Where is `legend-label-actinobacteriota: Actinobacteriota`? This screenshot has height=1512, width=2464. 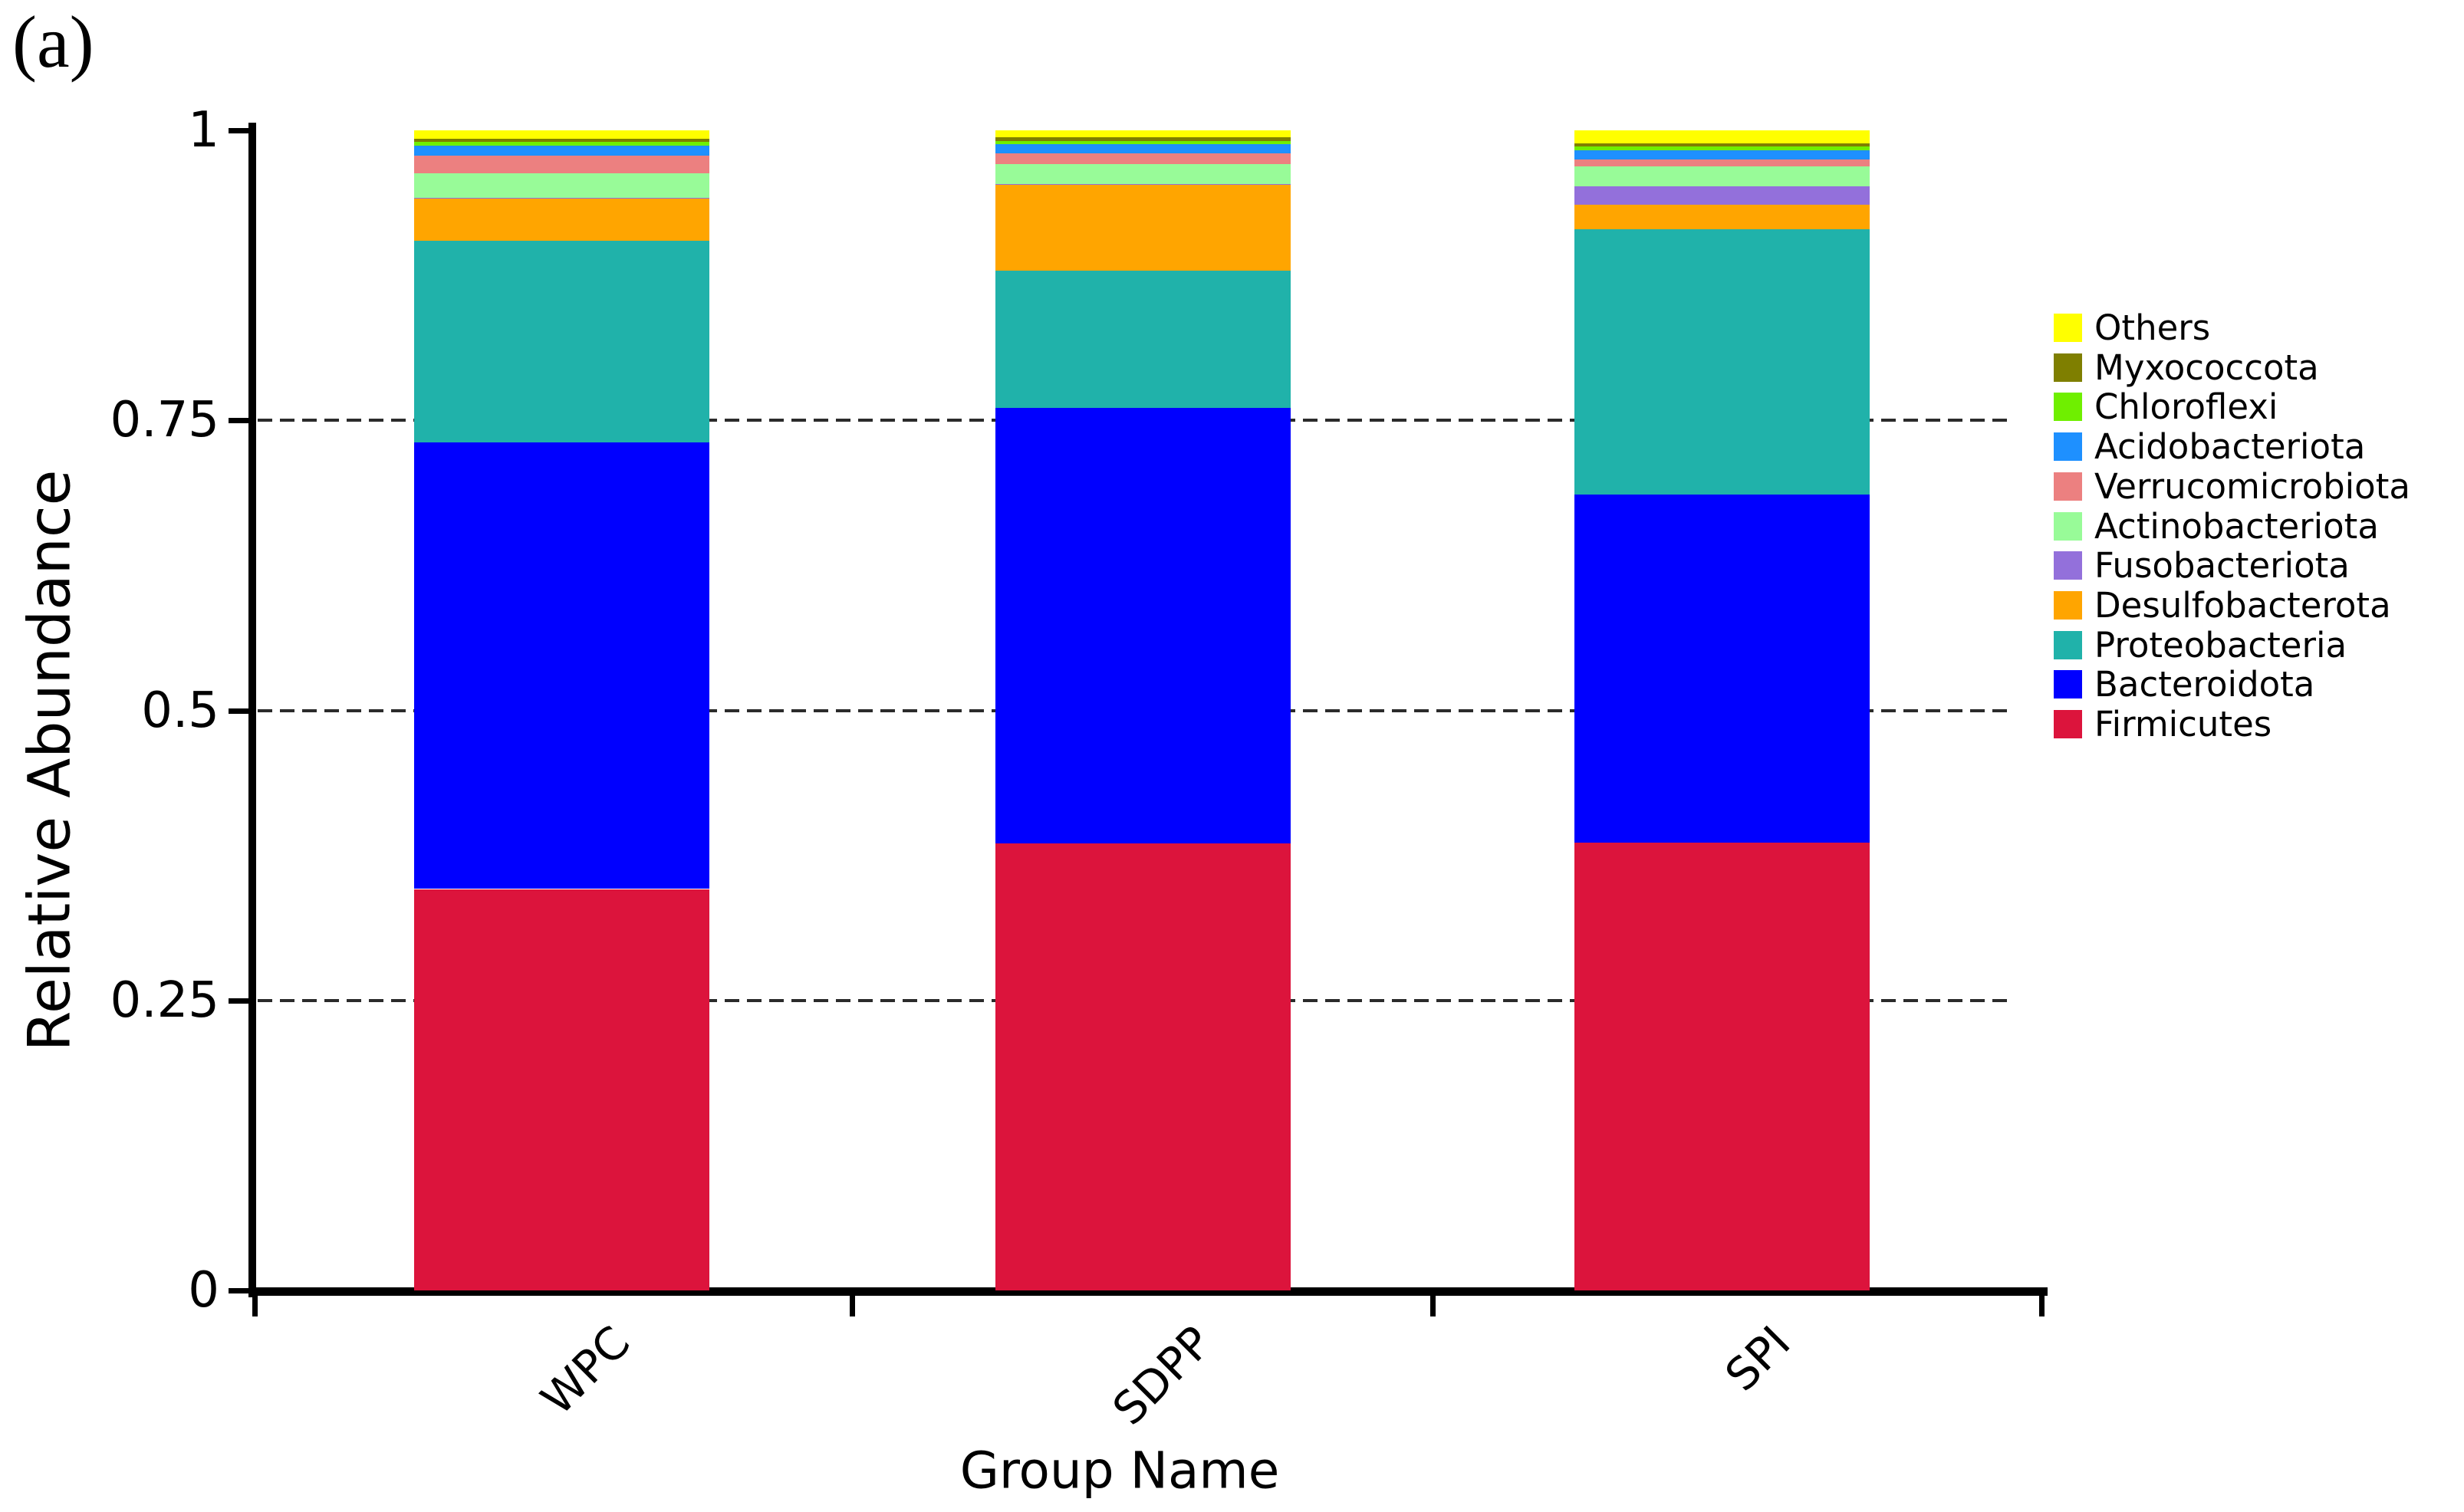
legend-label-actinobacteriota: Actinobacteriota is located at coordinates (2236, 526).